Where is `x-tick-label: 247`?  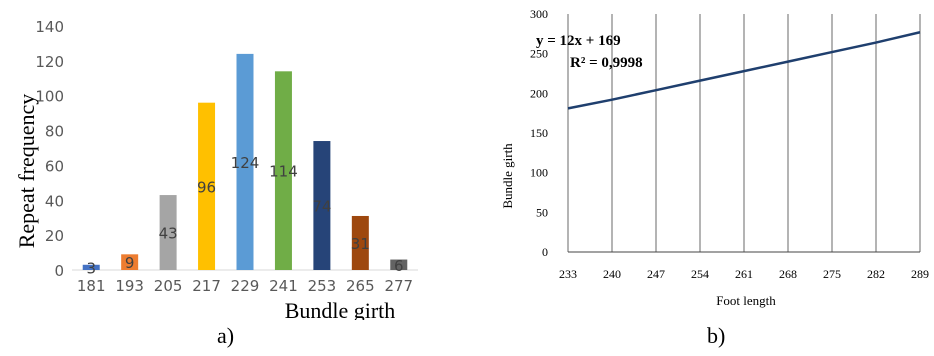
x-tick-label: 247 is located at coordinates (656, 274).